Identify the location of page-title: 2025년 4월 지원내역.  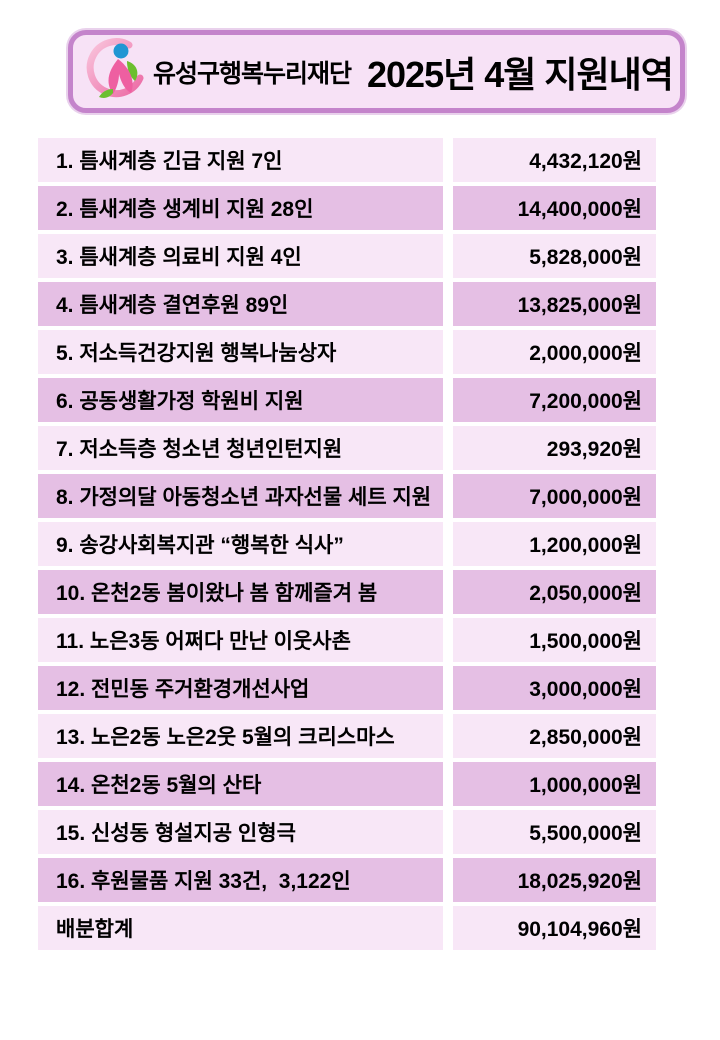
(520, 74).